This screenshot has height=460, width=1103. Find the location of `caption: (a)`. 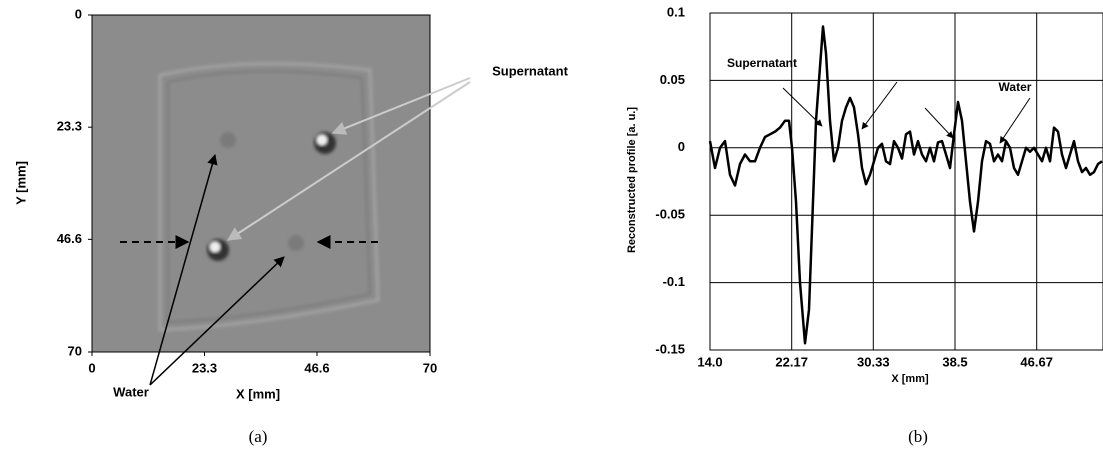

caption: (a) is located at coordinates (258, 436).